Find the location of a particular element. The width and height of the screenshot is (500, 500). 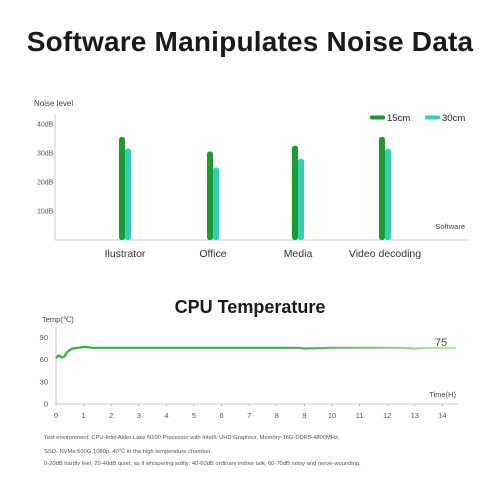

cpu-x-tick-label: 1 is located at coordinates (84, 415).